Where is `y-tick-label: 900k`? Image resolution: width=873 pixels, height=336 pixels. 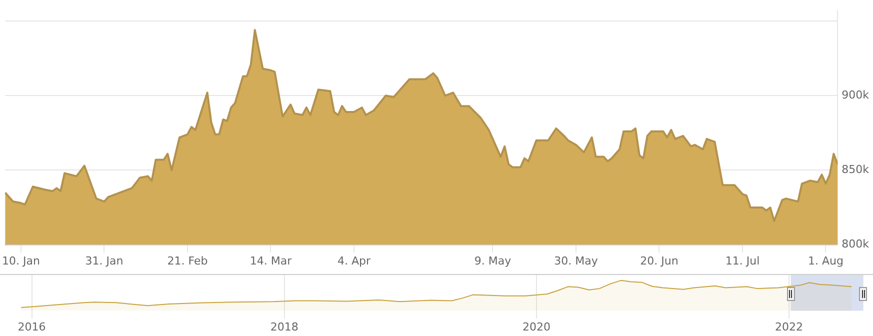 y-tick-label: 900k is located at coordinates (856, 95).